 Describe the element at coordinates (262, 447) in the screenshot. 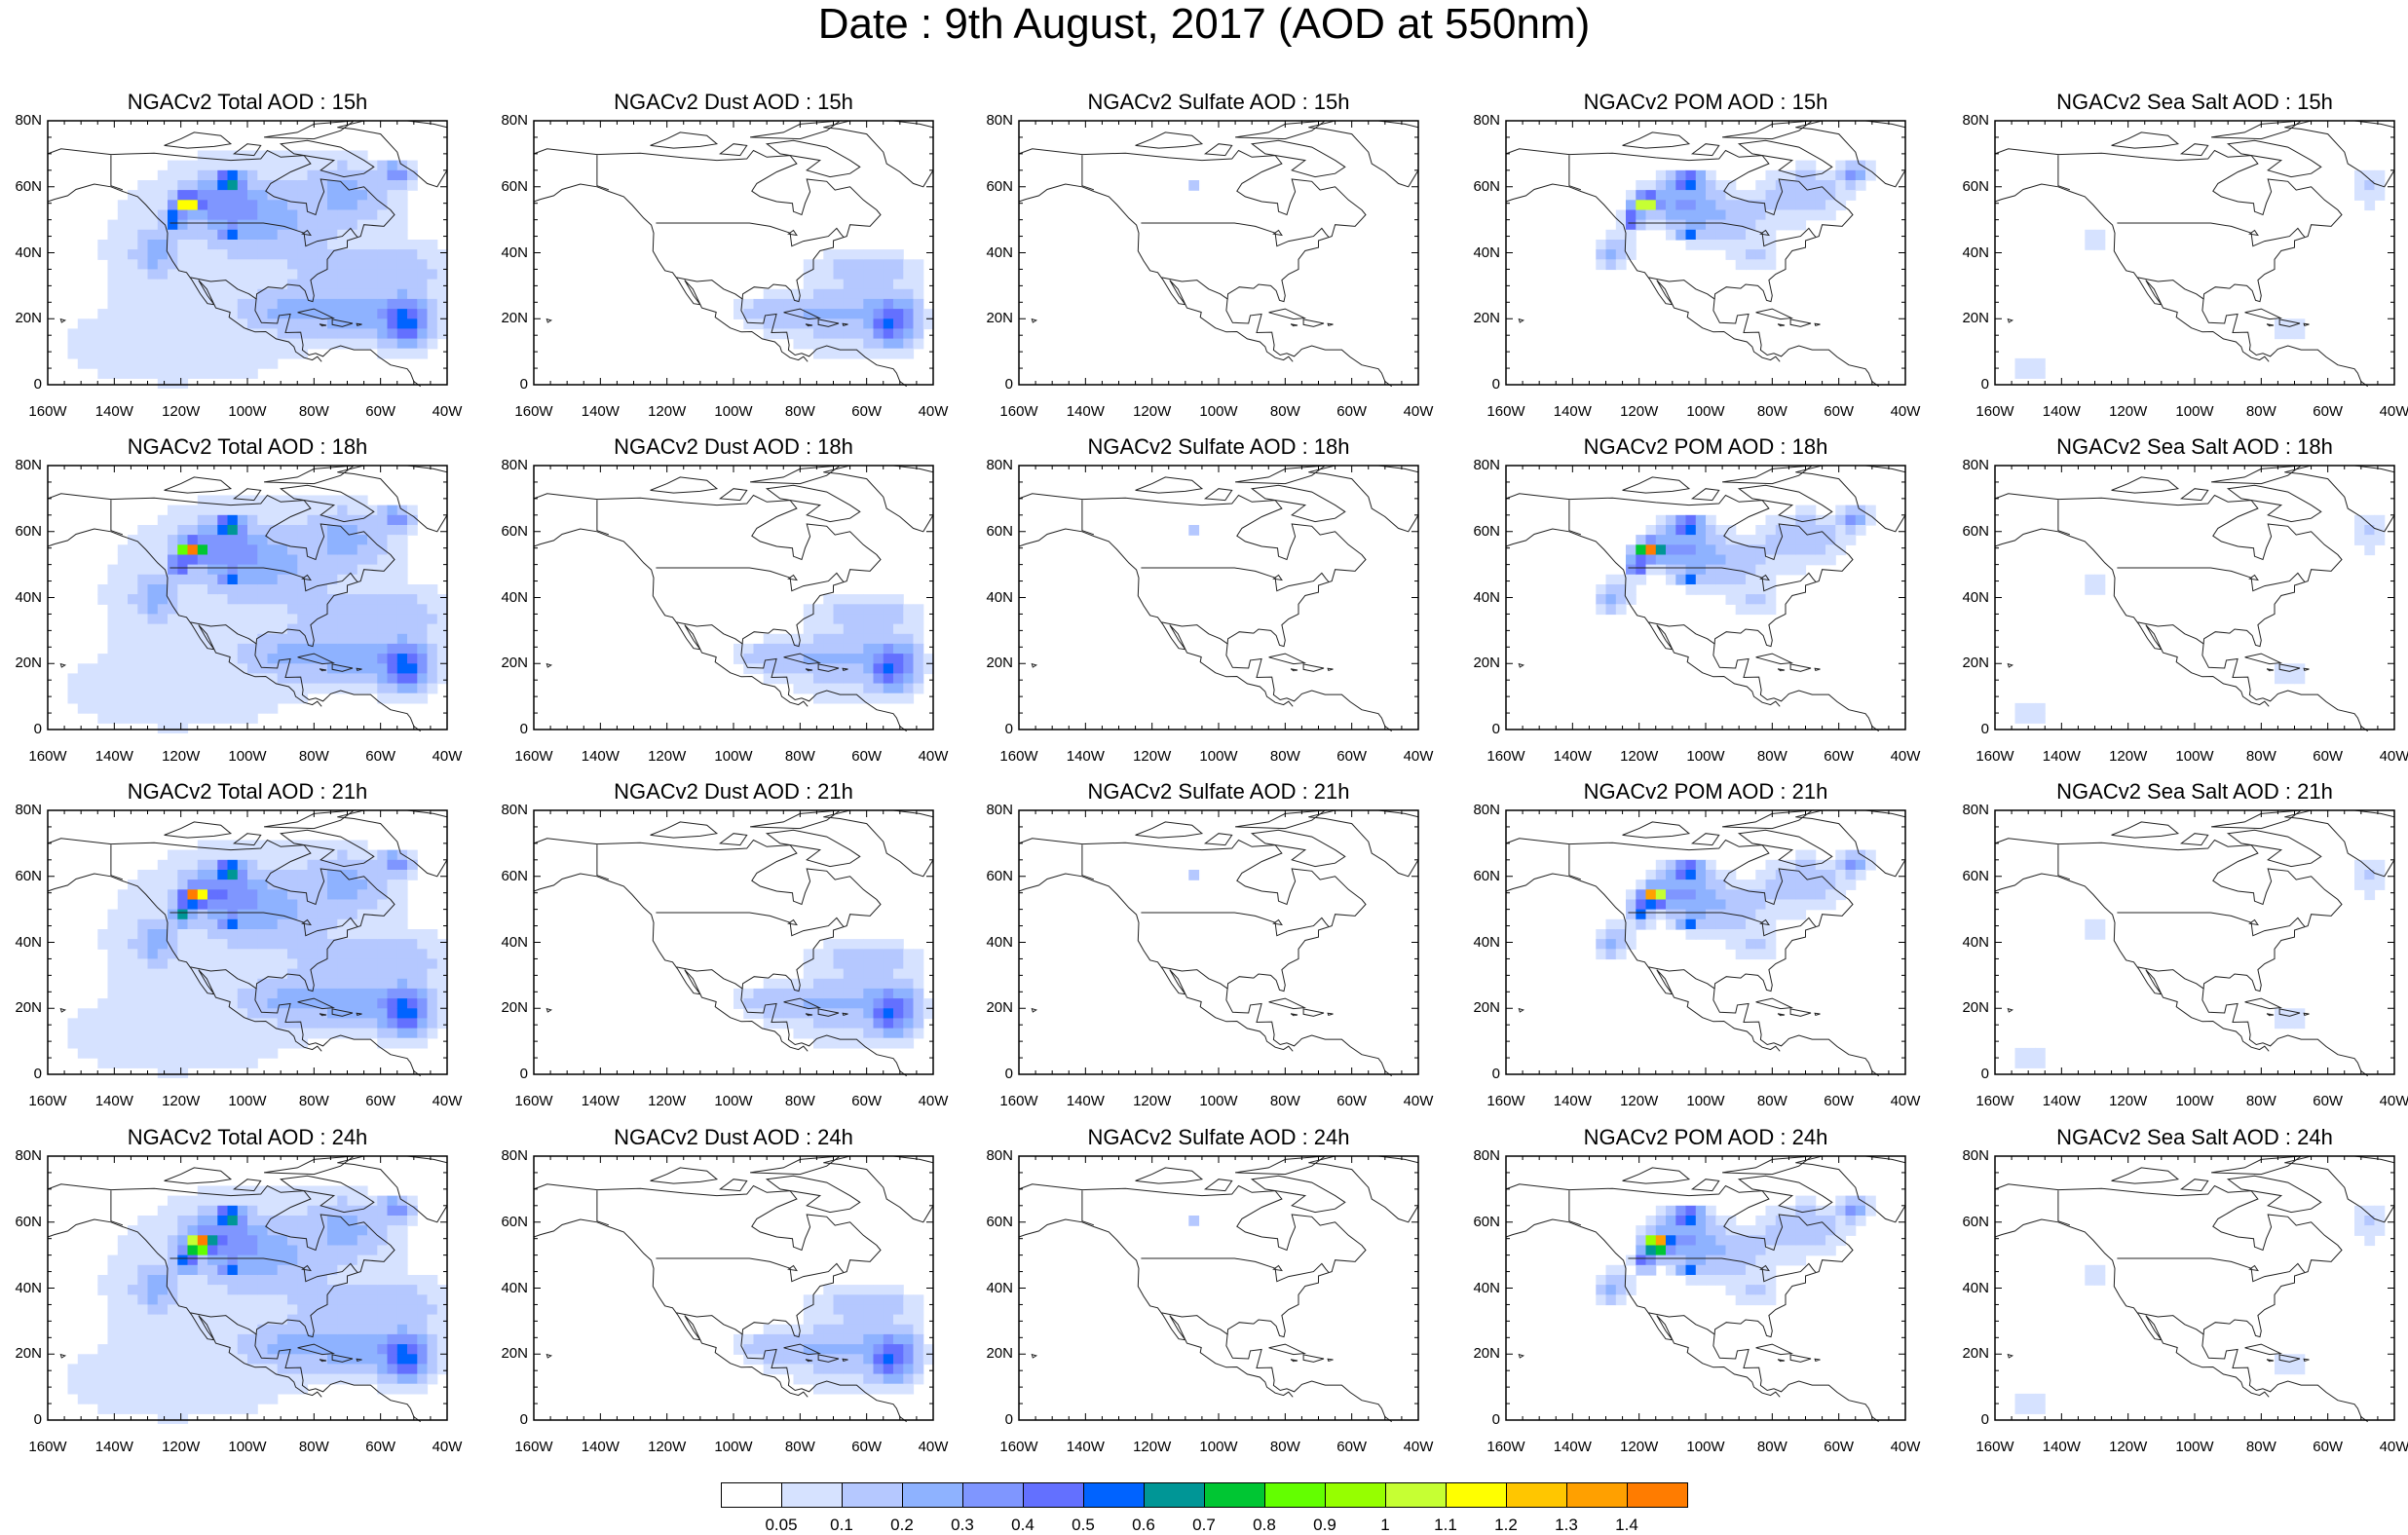

I see `panel-title: NGACv2 Total AOD : 18h` at that location.